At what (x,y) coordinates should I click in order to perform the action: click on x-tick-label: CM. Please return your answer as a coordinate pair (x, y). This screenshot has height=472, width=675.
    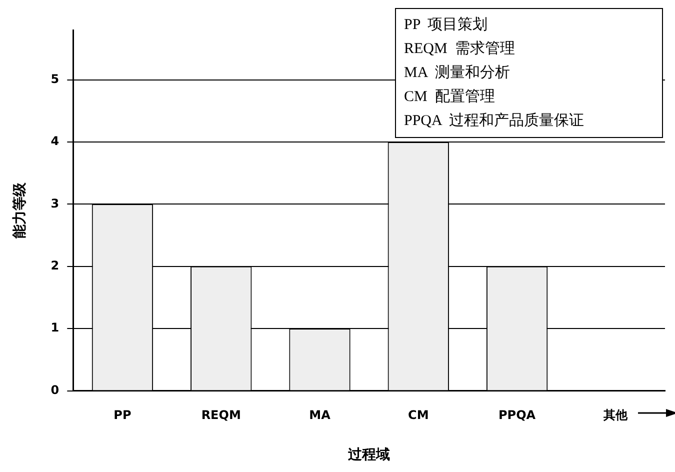
    Looking at the image, I should click on (418, 415).